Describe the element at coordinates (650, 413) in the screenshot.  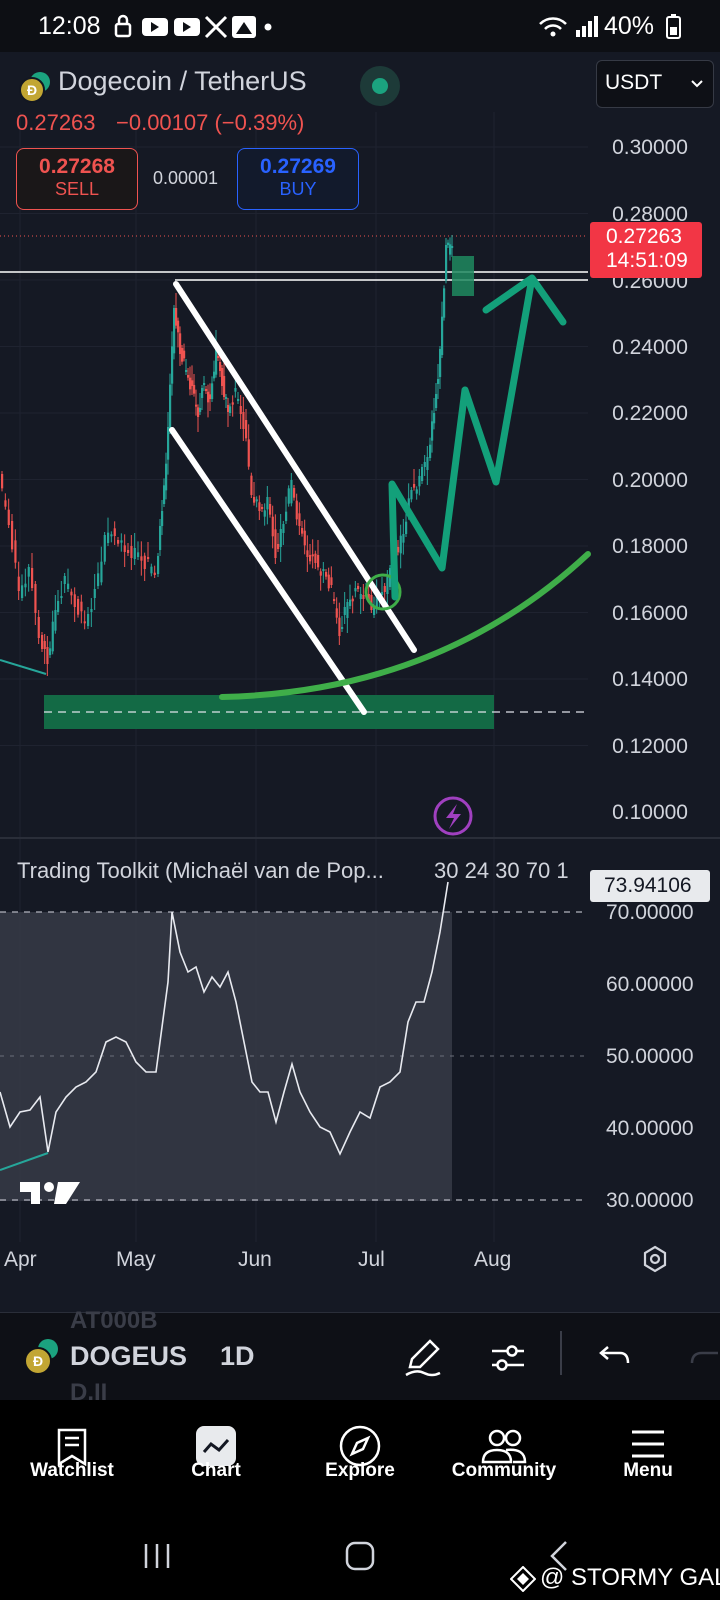
I see `price-axis-label: 0.22000` at that location.